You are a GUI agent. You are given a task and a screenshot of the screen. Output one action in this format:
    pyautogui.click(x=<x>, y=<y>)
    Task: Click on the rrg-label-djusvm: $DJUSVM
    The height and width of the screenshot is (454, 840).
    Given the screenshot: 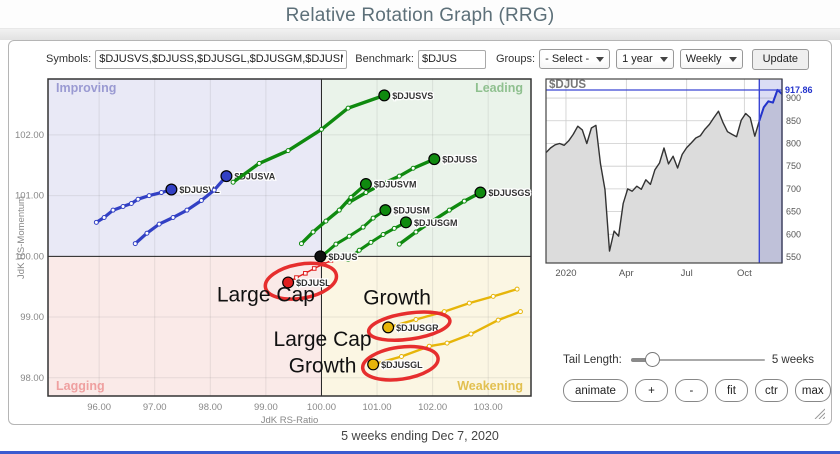 What is the action you would take?
    pyautogui.click(x=395, y=185)
    